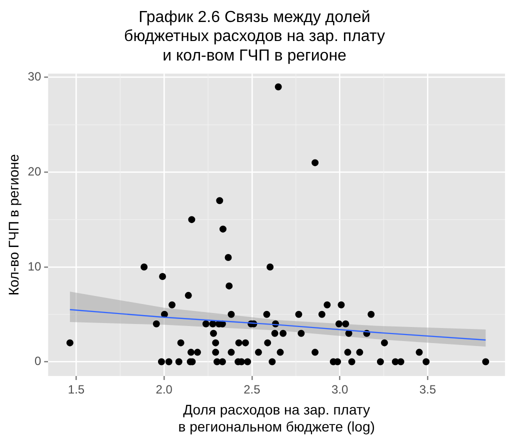 The width and height of the screenshot is (523, 442). What do you see at coordinates (339, 389) in the screenshot?
I see `x-tick-label: 3.0` at bounding box center [339, 389].